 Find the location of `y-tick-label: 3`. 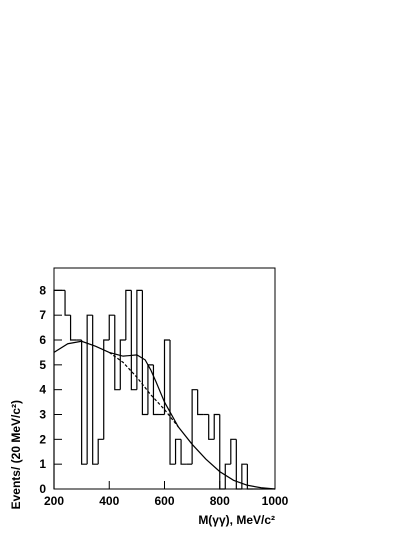

y-tick-label: 3 is located at coordinates (42, 415).